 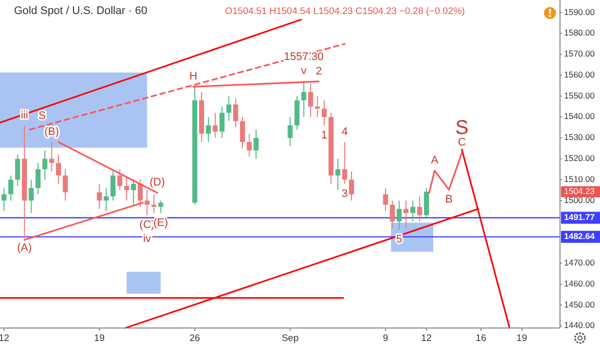 I want to click on x-tick-label: Sep, so click(x=290, y=338).